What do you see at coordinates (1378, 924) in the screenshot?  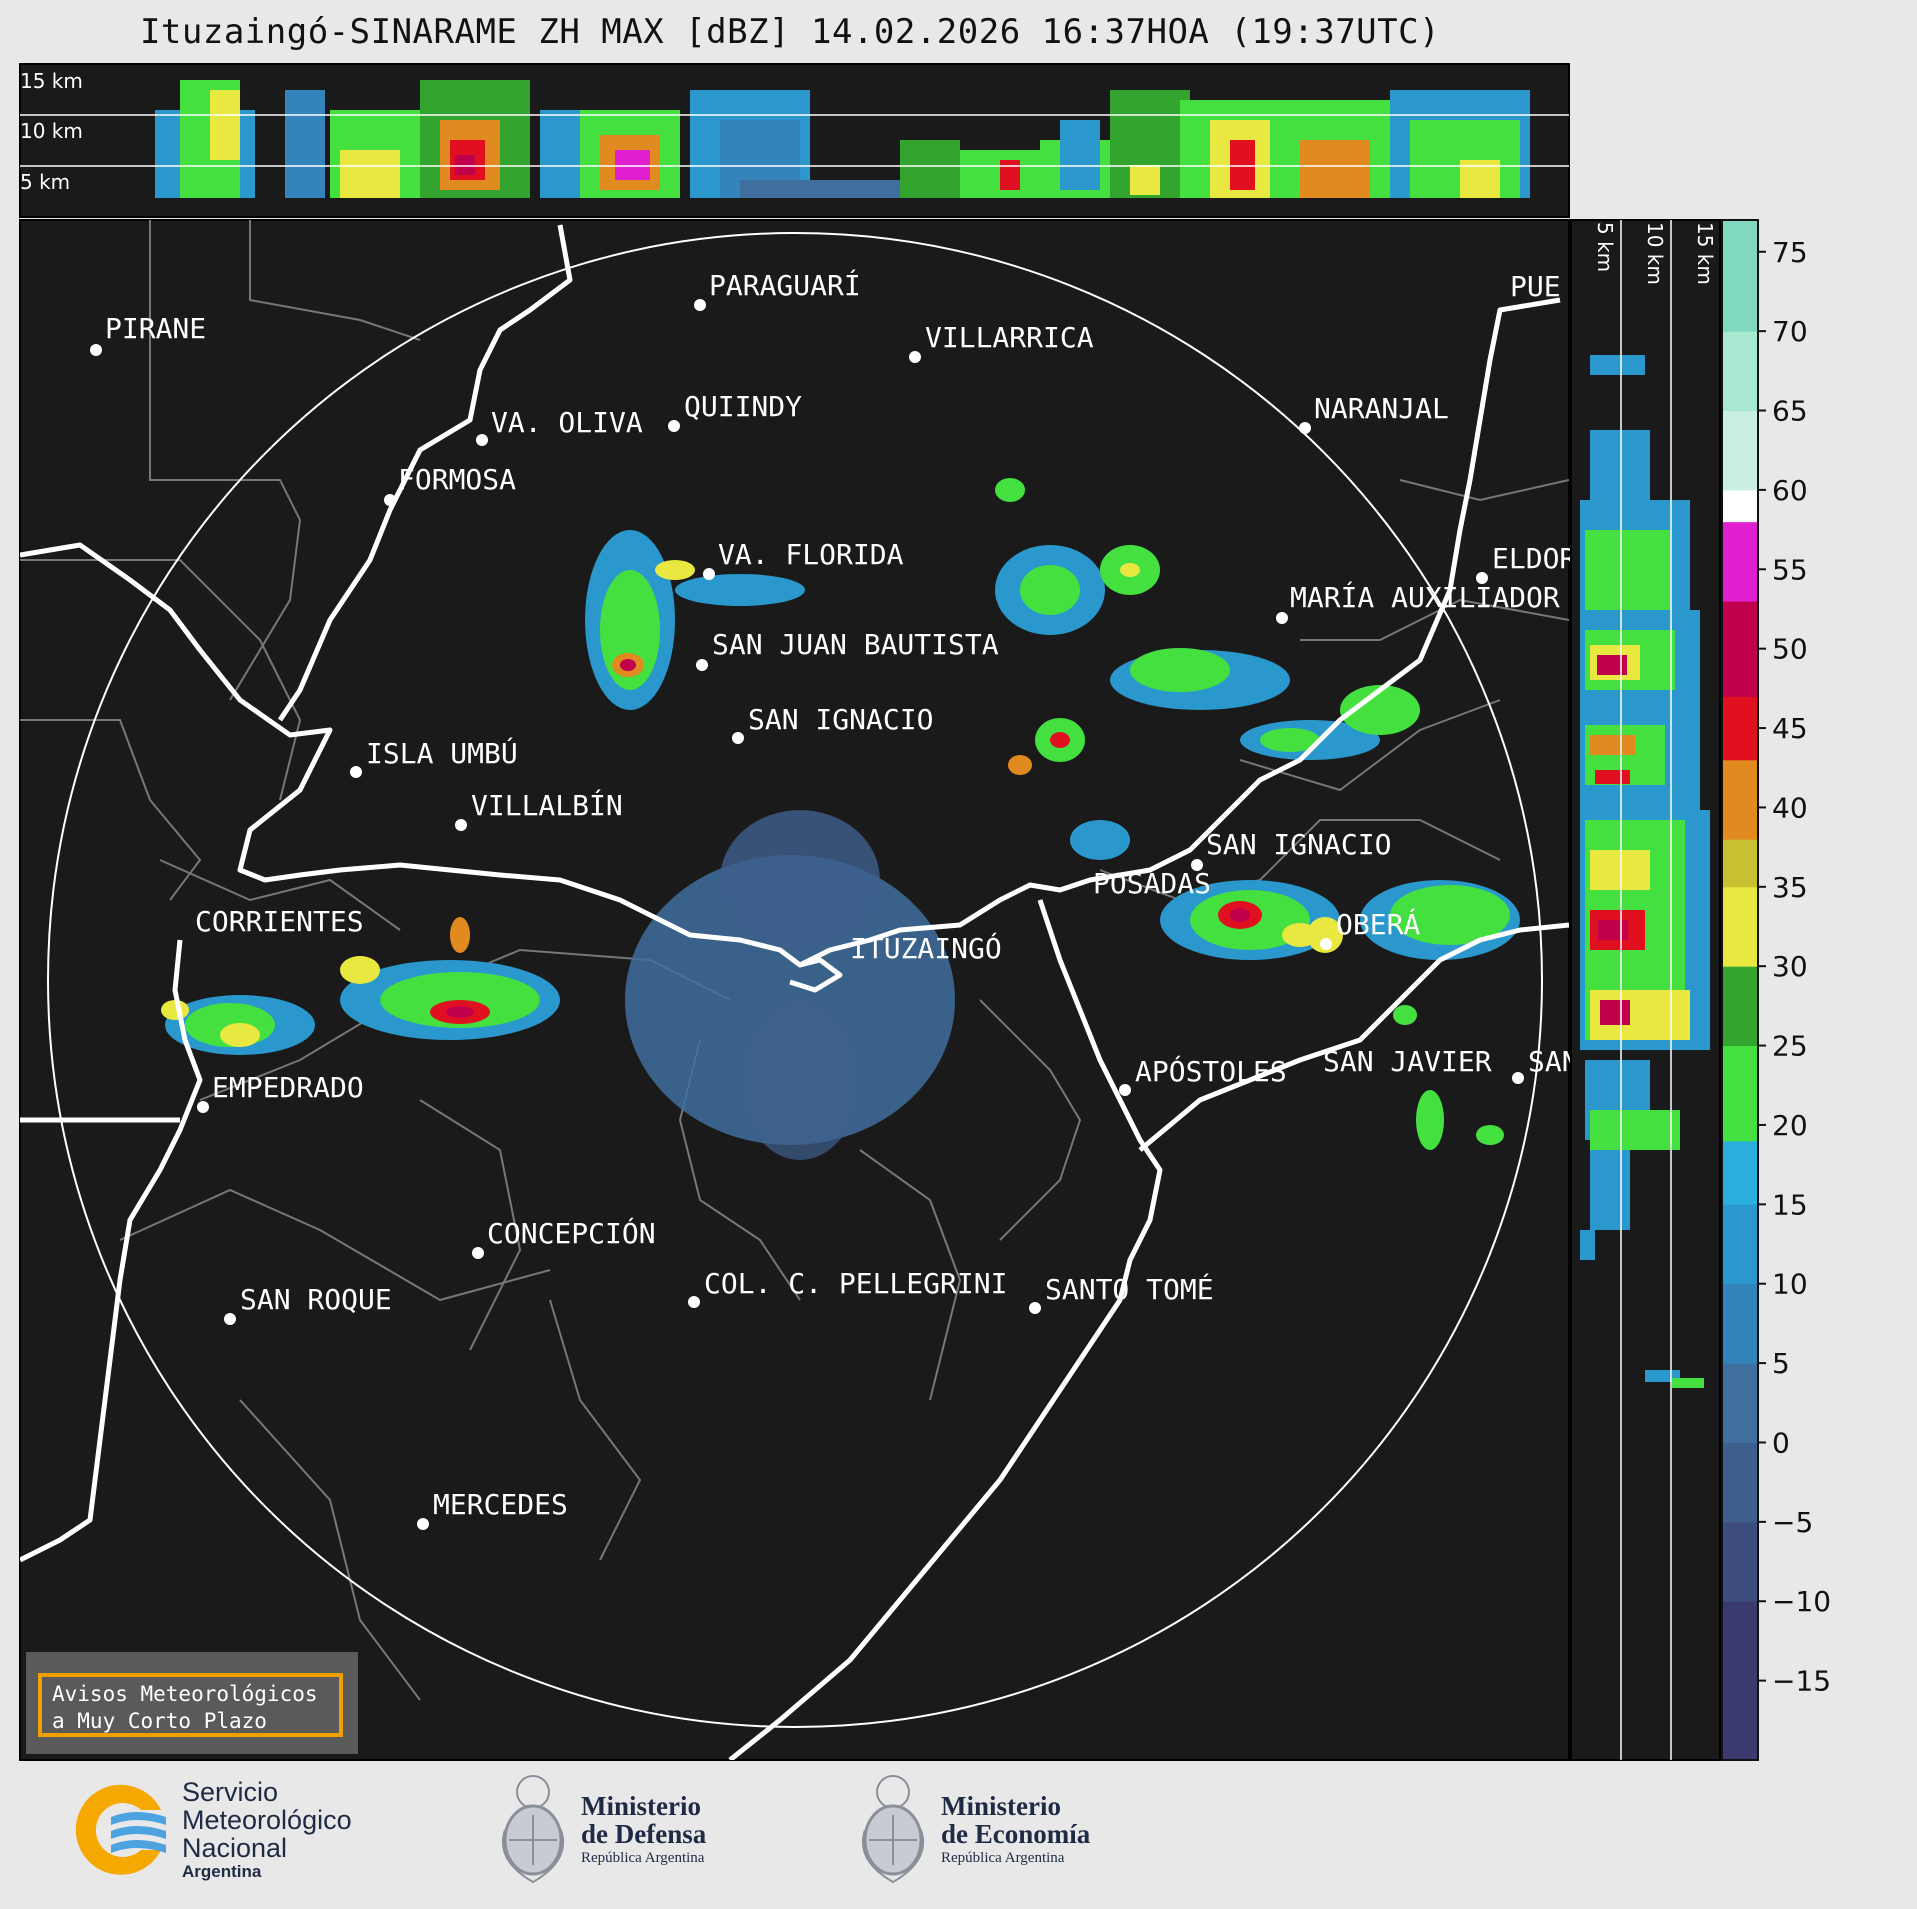 I see `place-label-obera: OBERÁ` at bounding box center [1378, 924].